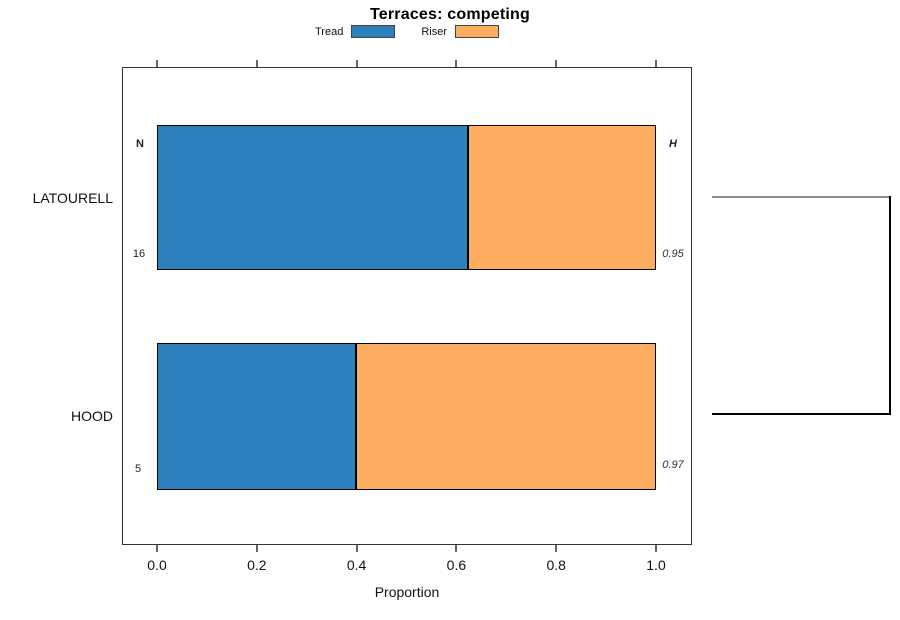 Image resolution: width=900 pixels, height=620 pixels. Describe the element at coordinates (313, 197) in the screenshot. I see `bar-segment-tread-latourell` at that location.